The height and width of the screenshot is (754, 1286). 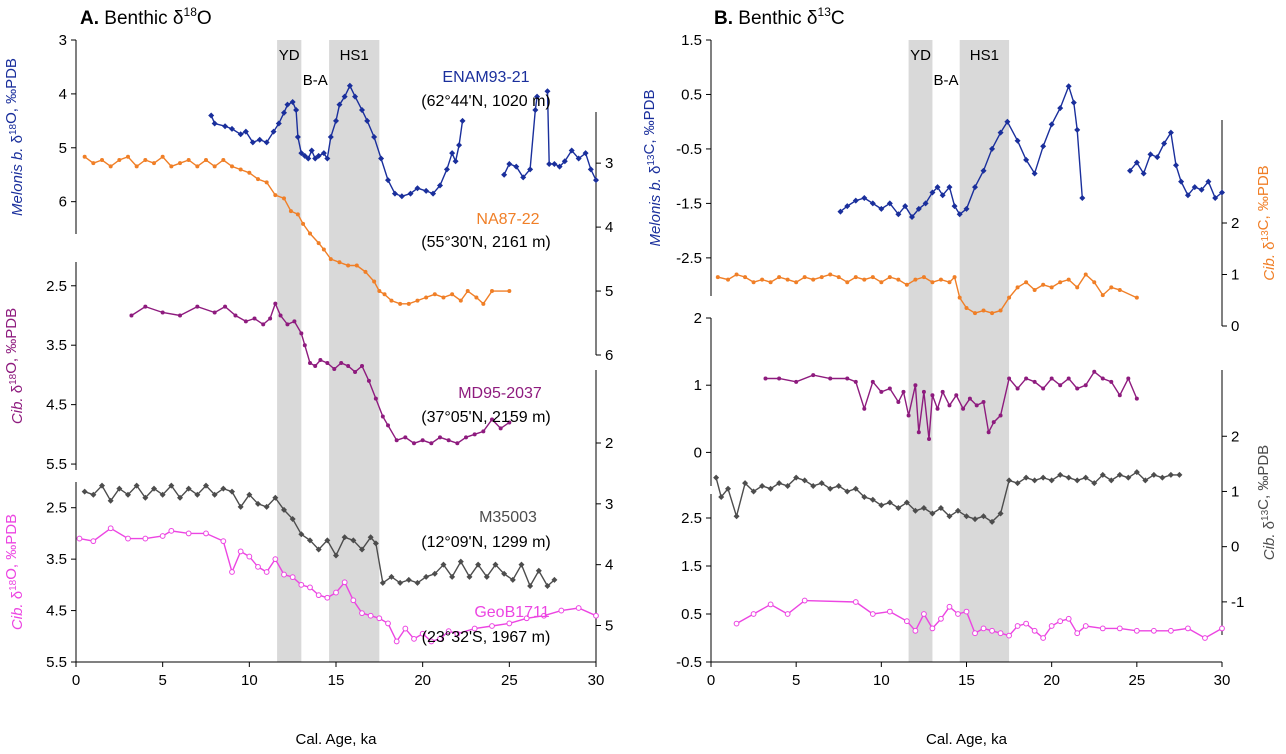 What do you see at coordinates (354, 351) in the screenshot?
I see `band-hs1` at bounding box center [354, 351].